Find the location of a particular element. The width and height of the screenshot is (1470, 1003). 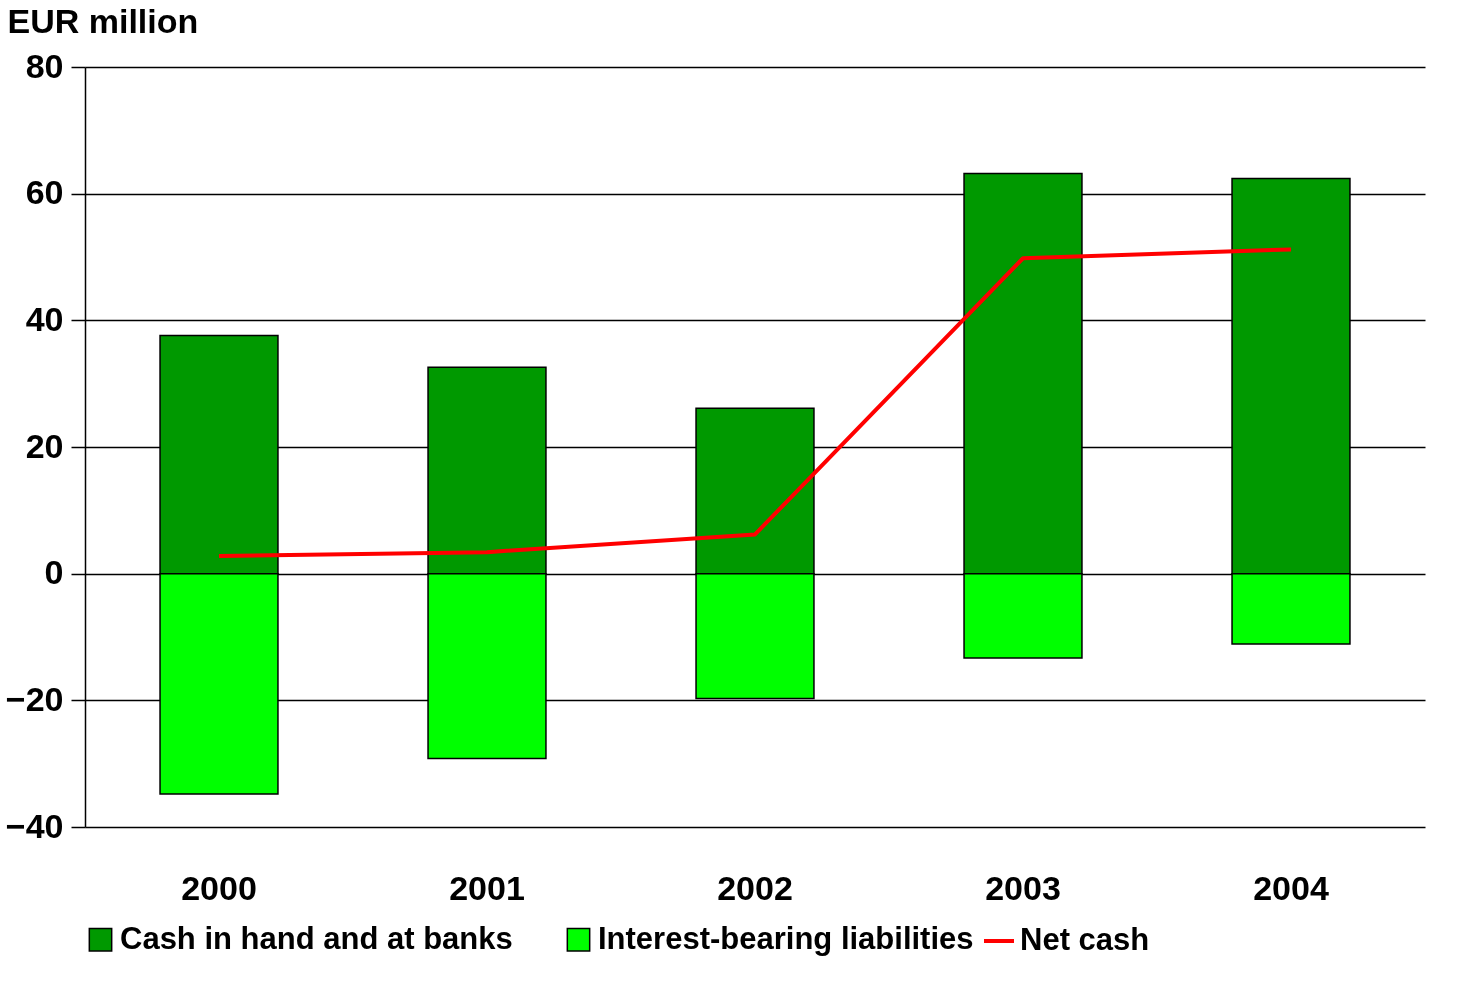

x-tick-label: 2004 is located at coordinates (1291, 887).